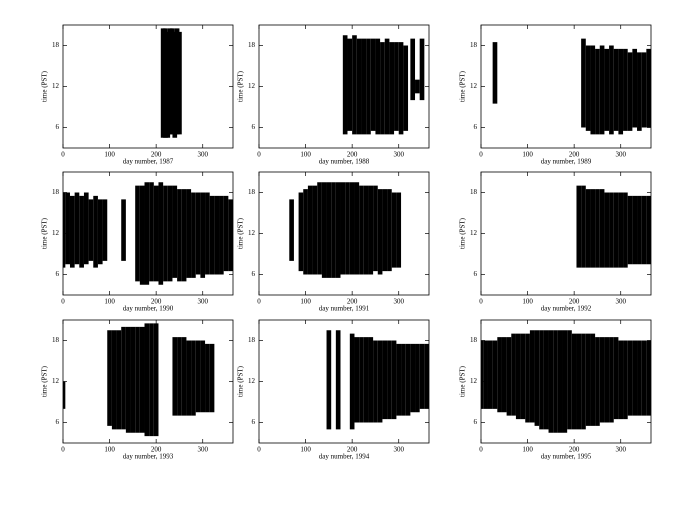 The height and width of the screenshot is (530, 685). Describe the element at coordinates (148, 457) in the screenshot. I see `x-axis-label: day number, 1993` at that location.